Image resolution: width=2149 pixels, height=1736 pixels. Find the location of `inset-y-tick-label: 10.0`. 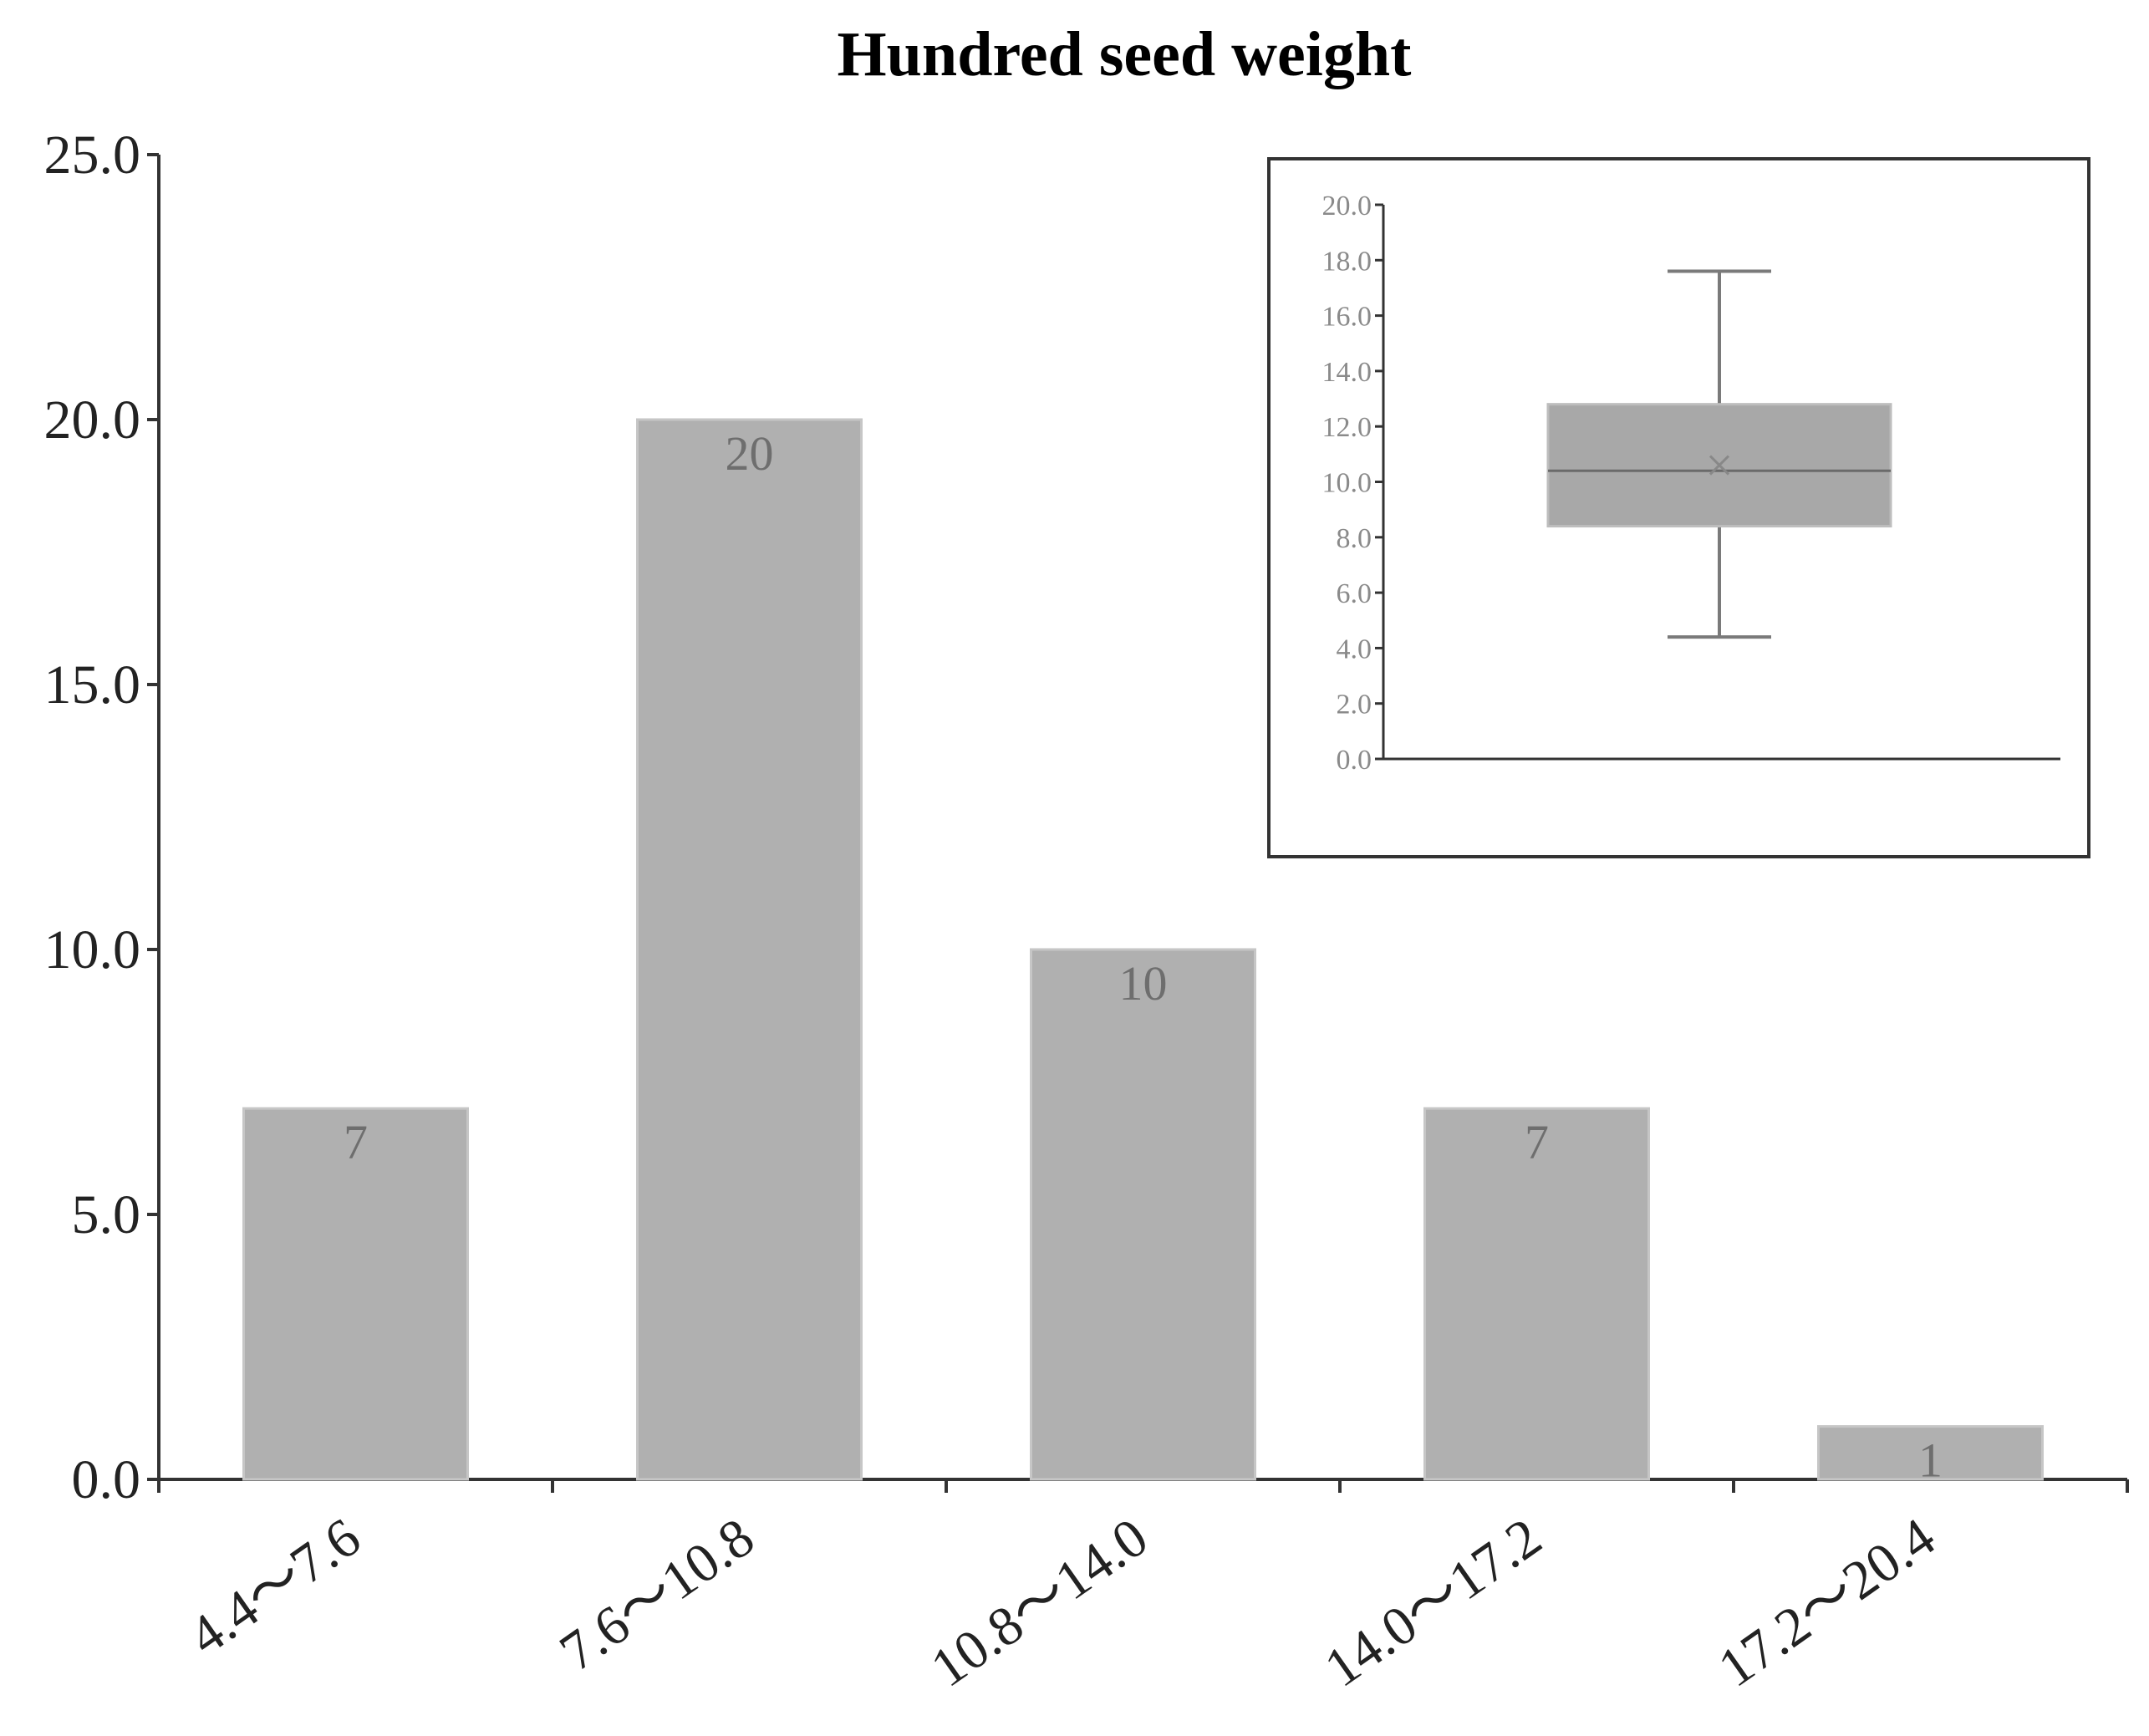

inset-y-tick-label: 10.0 is located at coordinates (1347, 483).